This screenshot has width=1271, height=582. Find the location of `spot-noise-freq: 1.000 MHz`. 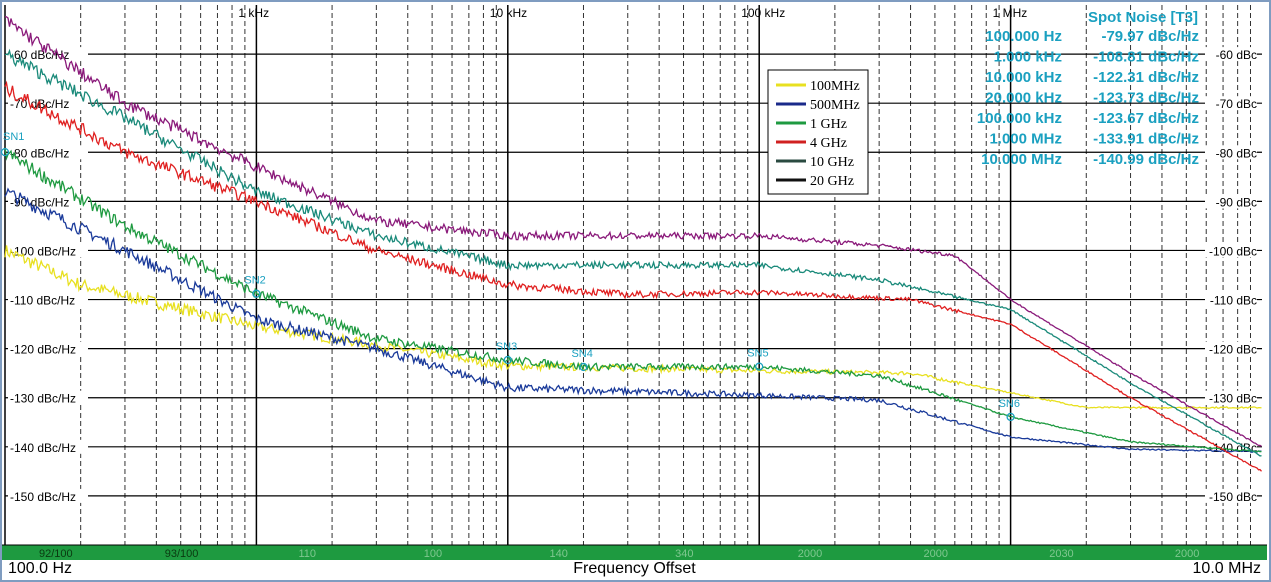

spot-noise-freq: 1.000 MHz is located at coordinates (1025, 139).